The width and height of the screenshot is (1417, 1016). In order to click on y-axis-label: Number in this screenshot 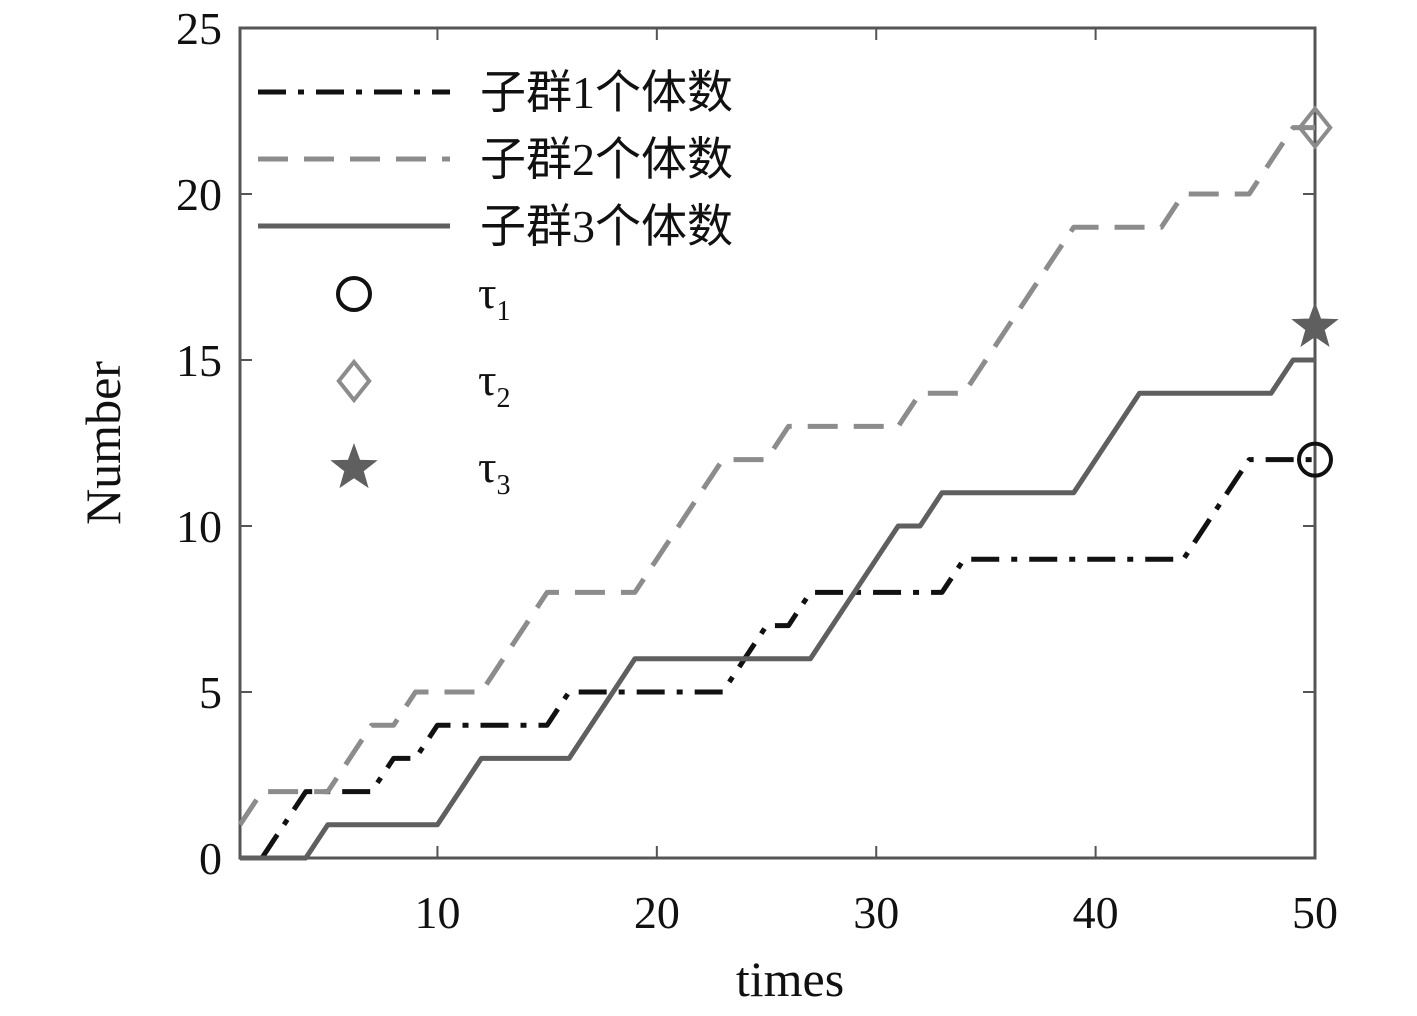, I will do `click(103, 443)`.